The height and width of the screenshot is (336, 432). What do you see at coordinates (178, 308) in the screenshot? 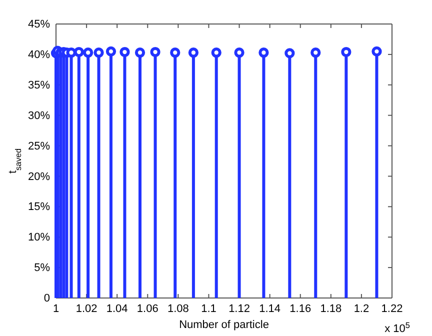
I see `x-tick-label: 1.08` at bounding box center [178, 308].